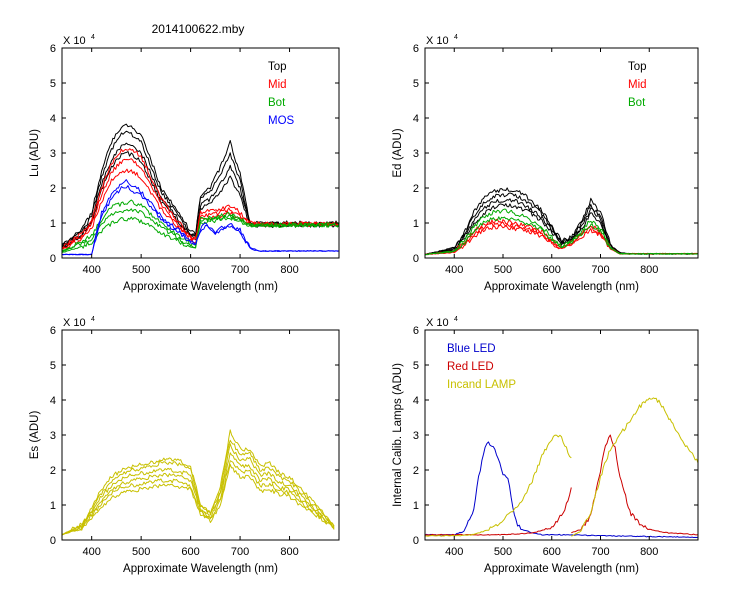  What do you see at coordinates (481, 385) in the screenshot?
I see `legend-entry-incand-lamp: Incand LAMP` at bounding box center [481, 385].